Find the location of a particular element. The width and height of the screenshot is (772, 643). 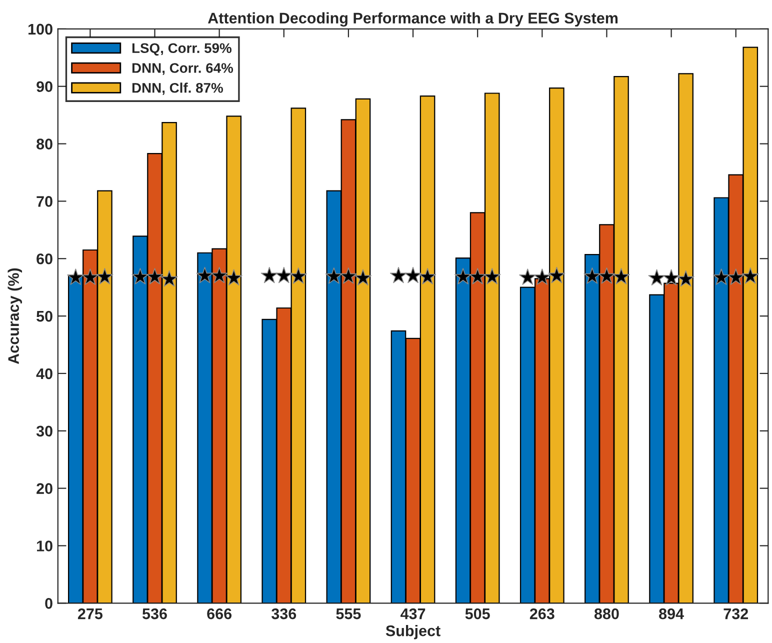

x-tick-label: 666 is located at coordinates (219, 614).